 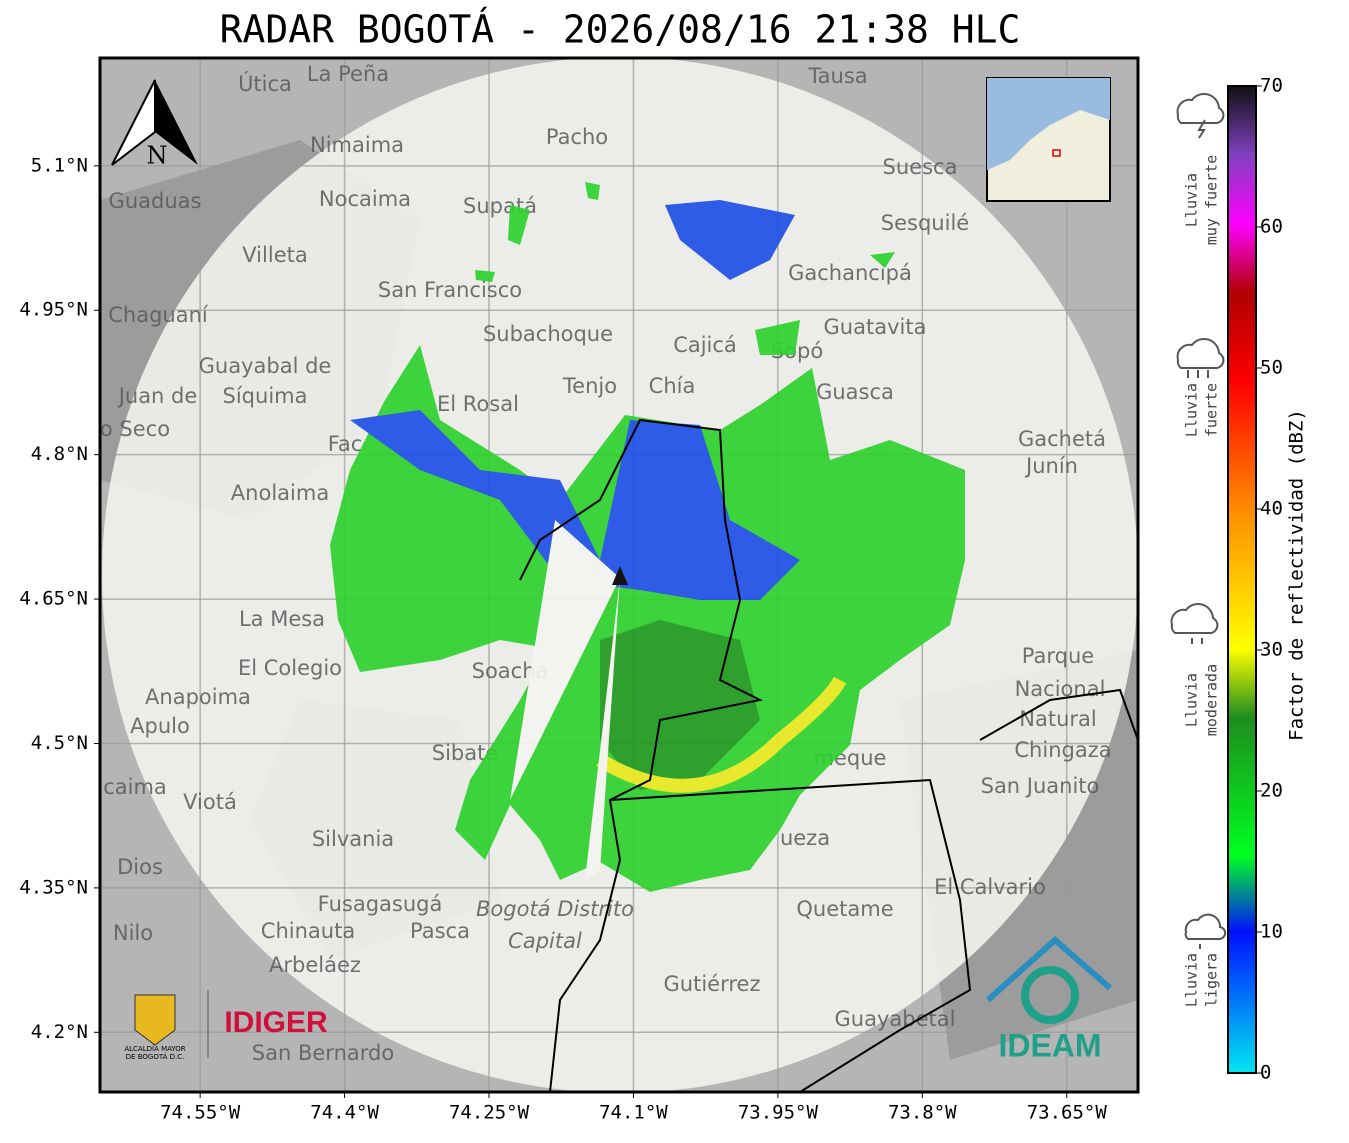 I want to click on place-name: Guasca, so click(x=855, y=392).